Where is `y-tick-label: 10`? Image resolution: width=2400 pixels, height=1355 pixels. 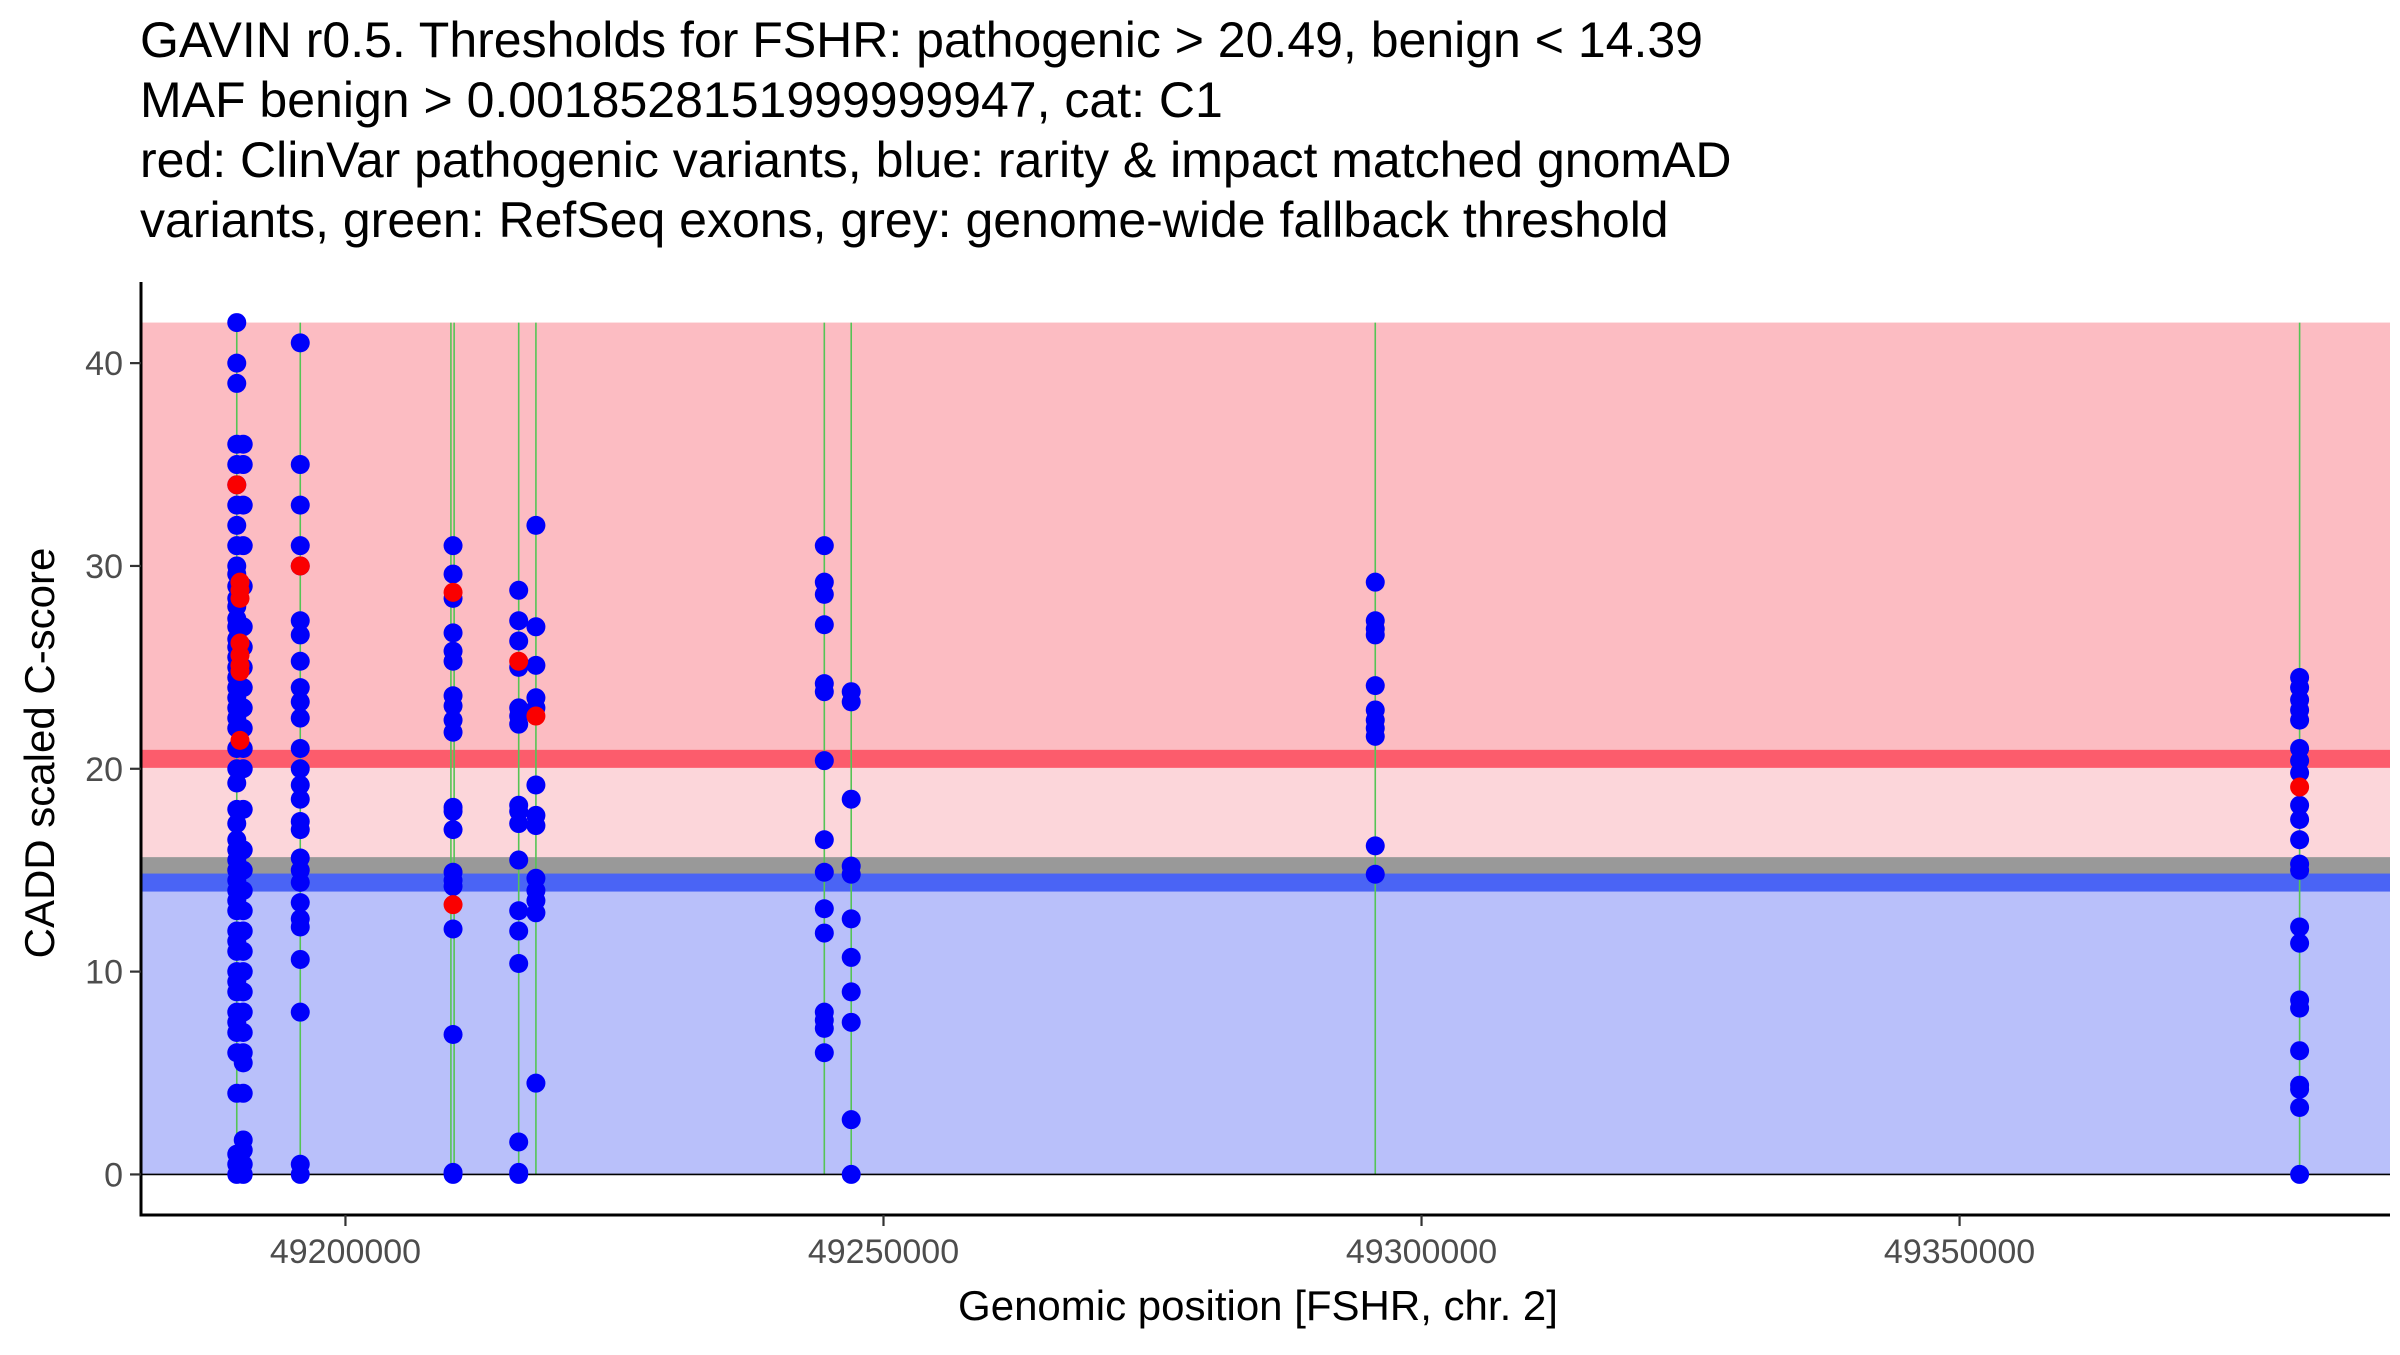 y-tick-label: 10 is located at coordinates (104, 973).